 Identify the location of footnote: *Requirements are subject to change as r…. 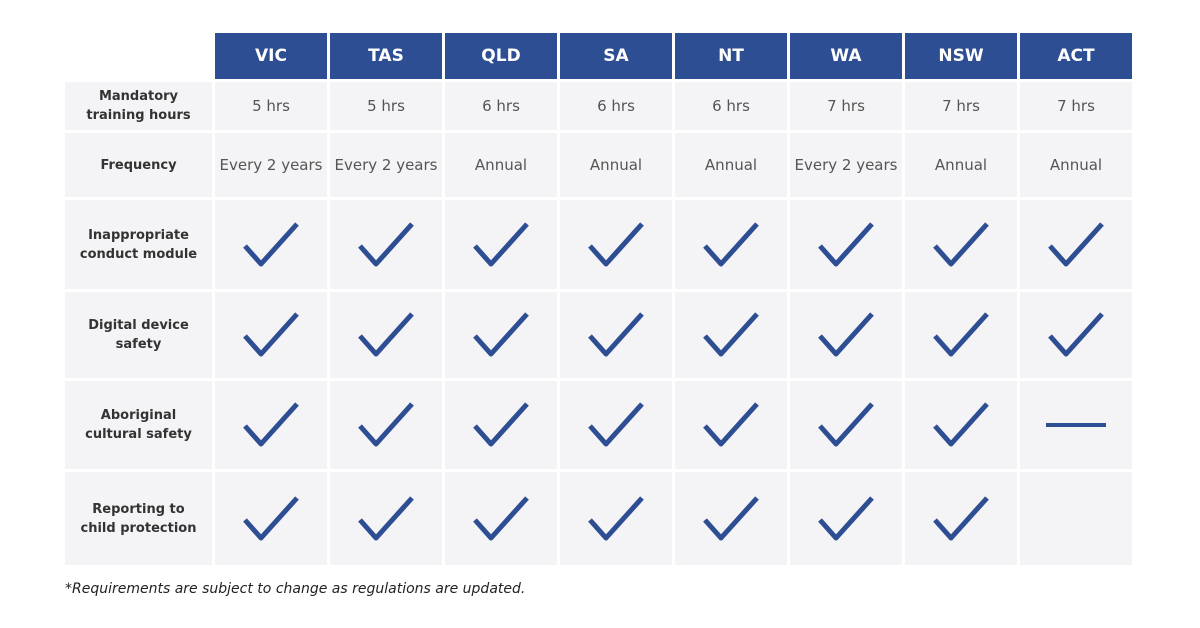
(295, 589).